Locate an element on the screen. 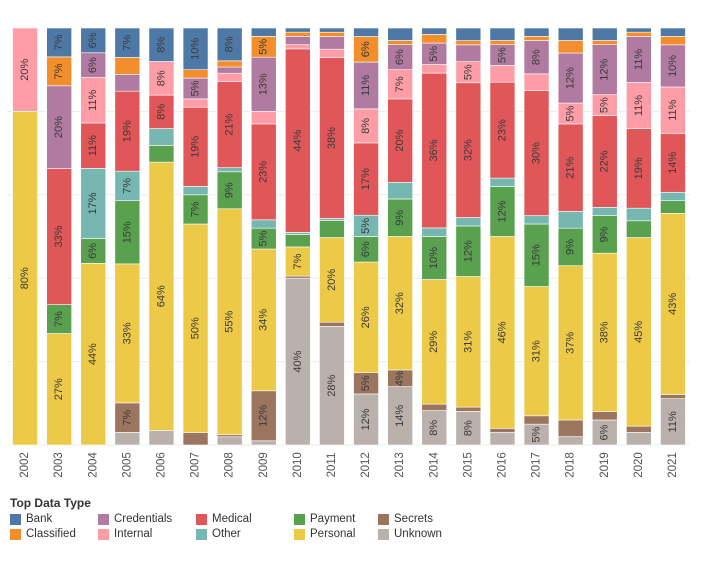 The height and width of the screenshot is (561, 701). legend-label: Personal is located at coordinates (333, 534).